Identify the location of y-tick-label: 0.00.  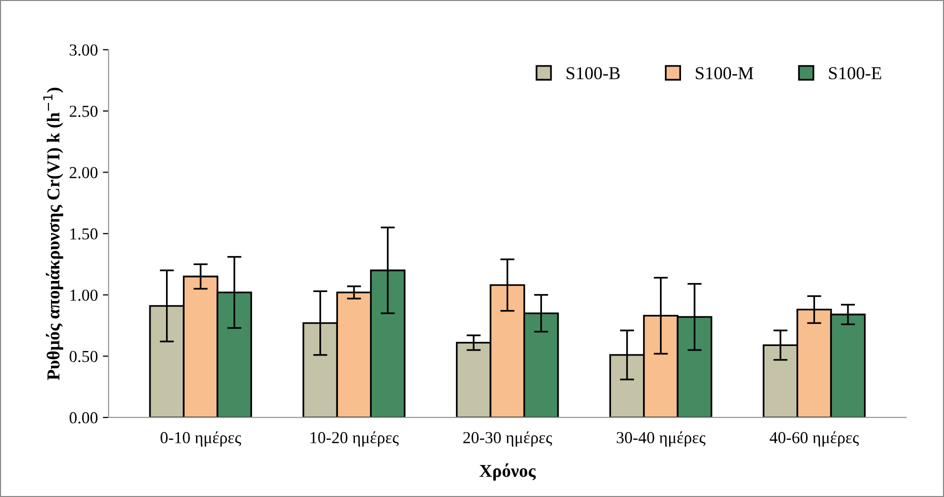
(84, 418).